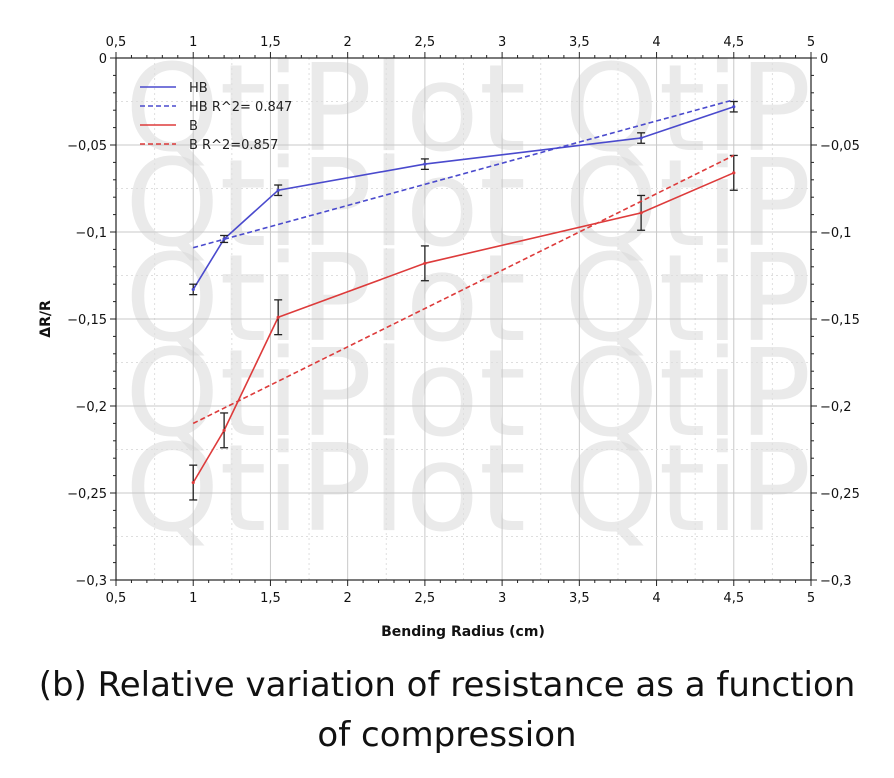 This screenshot has height=778, width=894. I want to click on legend-label: B R^2=0.857, so click(233, 145).